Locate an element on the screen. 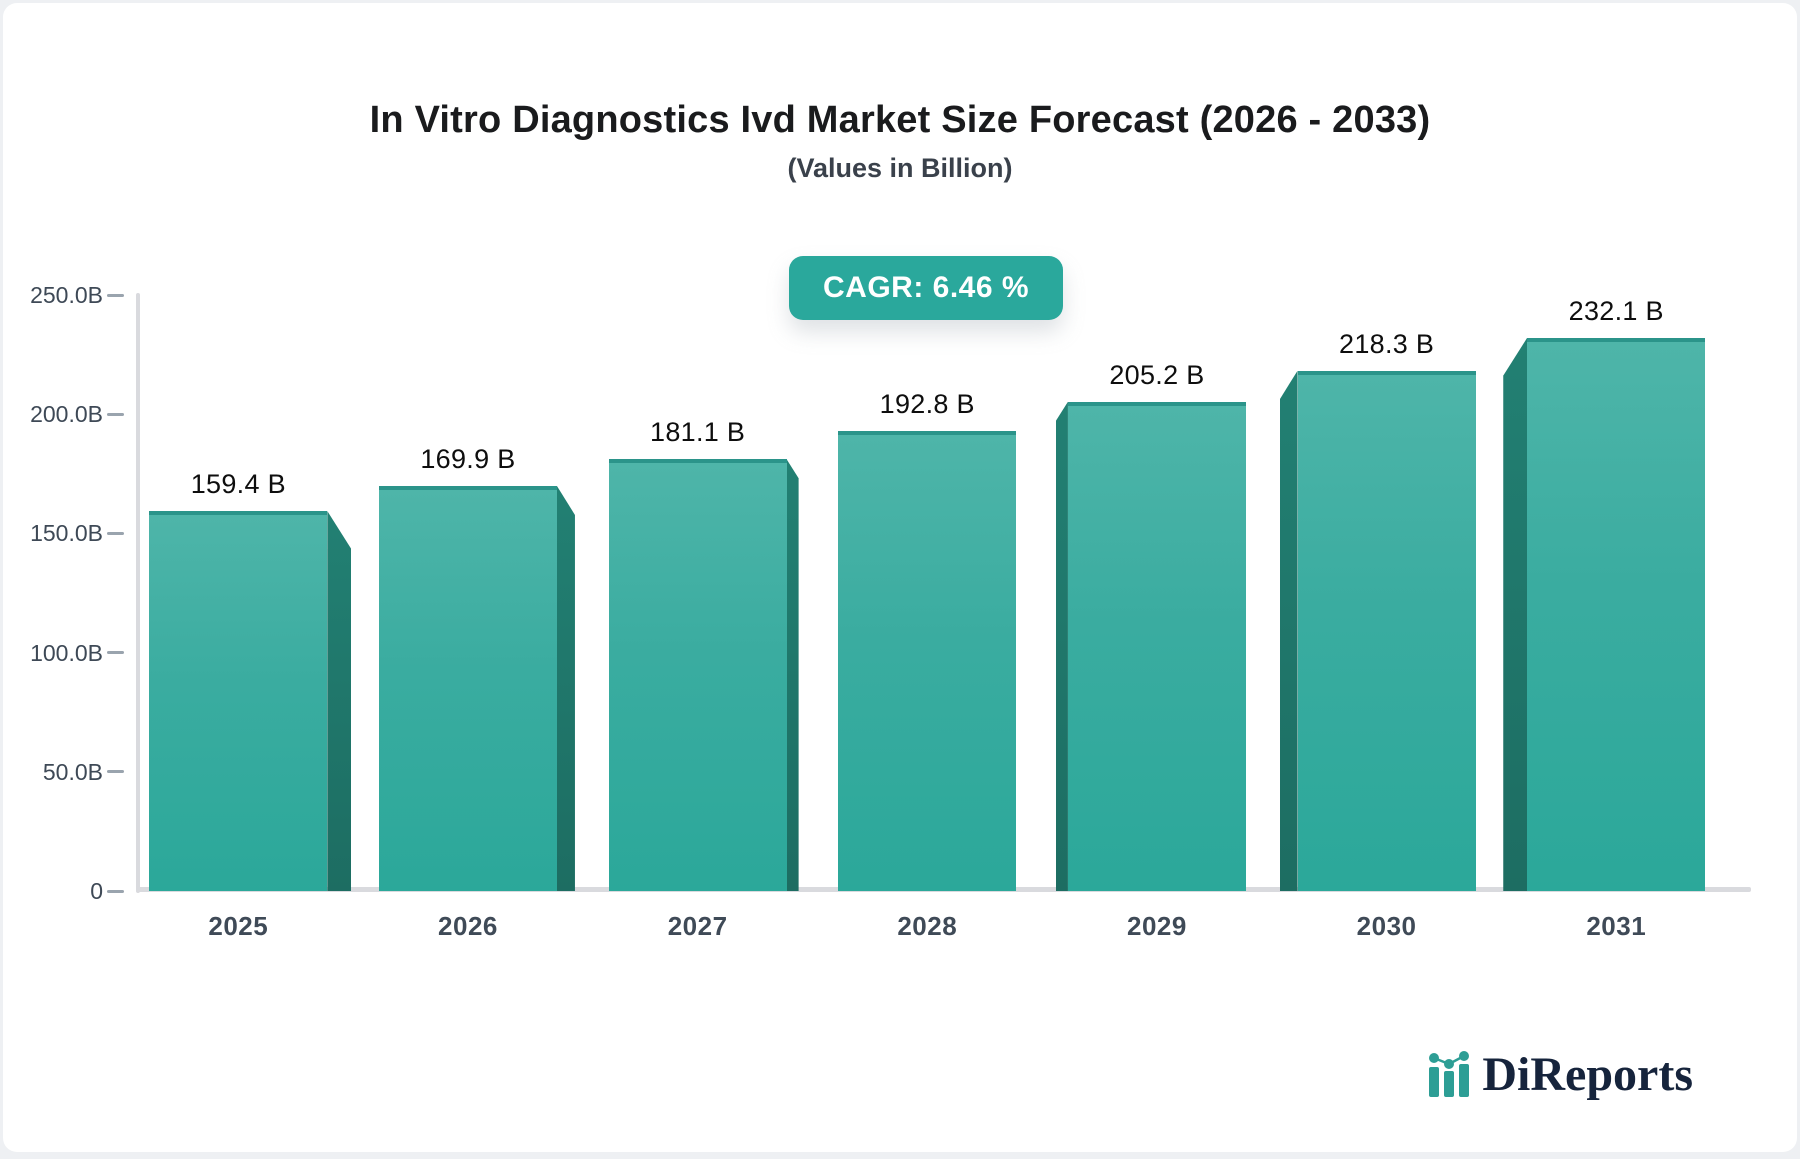  bar-value-label: 159.4 B is located at coordinates (238, 483).